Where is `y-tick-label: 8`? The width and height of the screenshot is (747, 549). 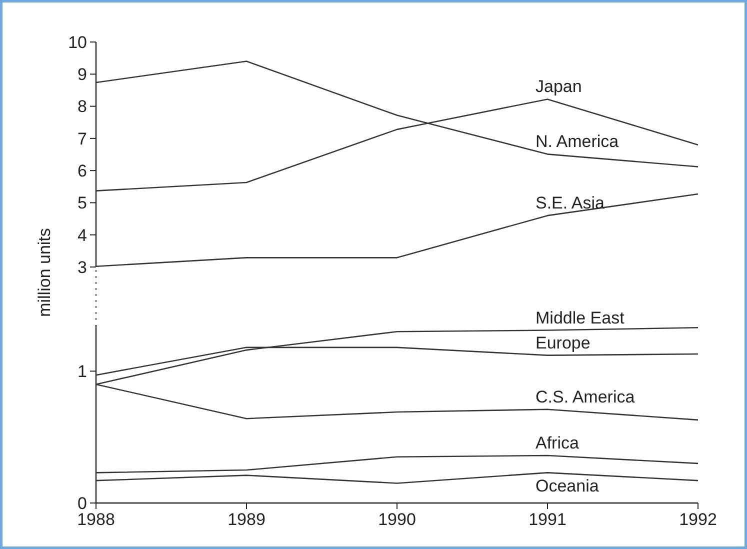 y-tick-label: 8 is located at coordinates (82, 106).